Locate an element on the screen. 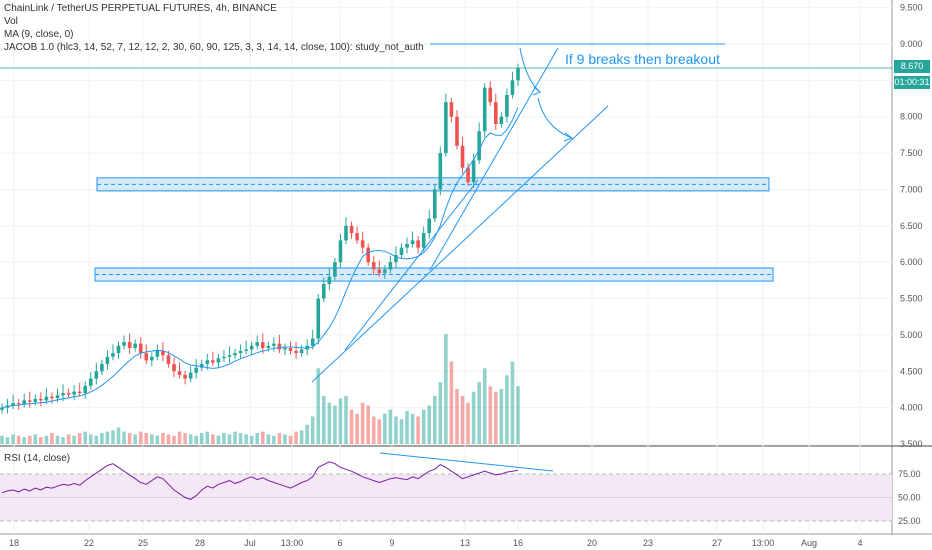  rsi-tick-1: 50.00 is located at coordinates (909, 498).